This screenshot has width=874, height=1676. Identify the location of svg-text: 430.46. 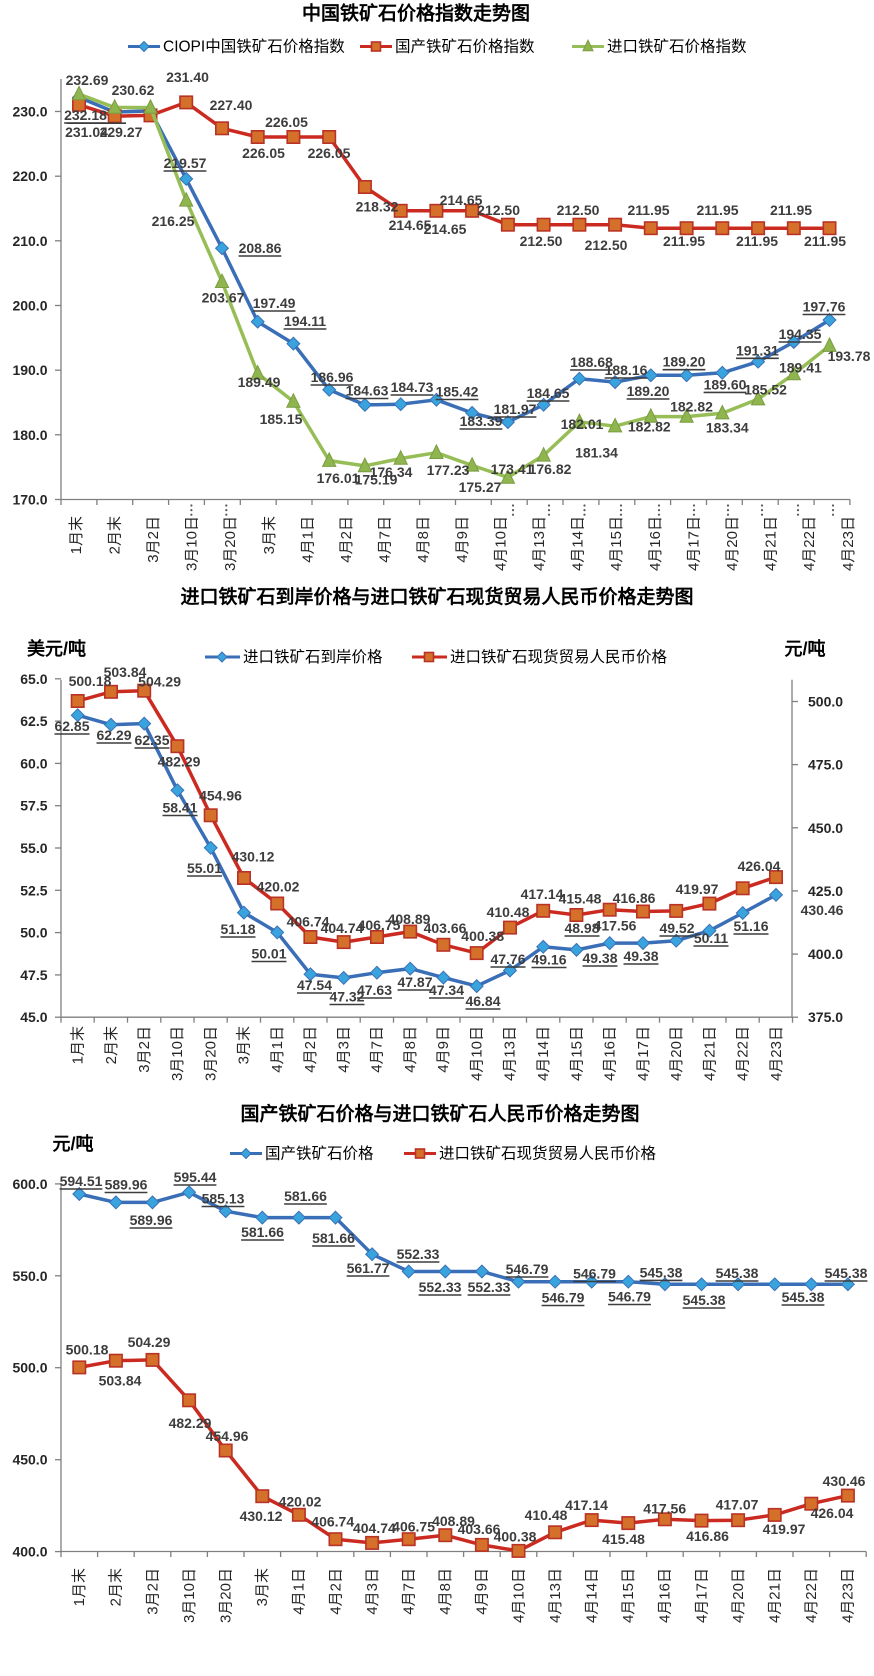
(844, 1481).